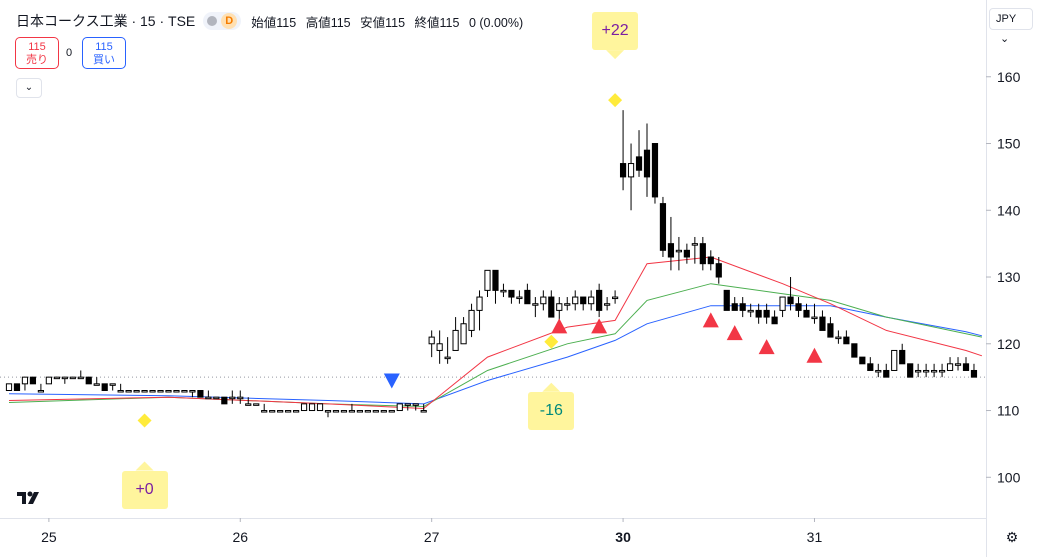 This screenshot has height=557, width=1038. What do you see at coordinates (37, 47) in the screenshot?
I see `sell-price: 115` at bounding box center [37, 47].